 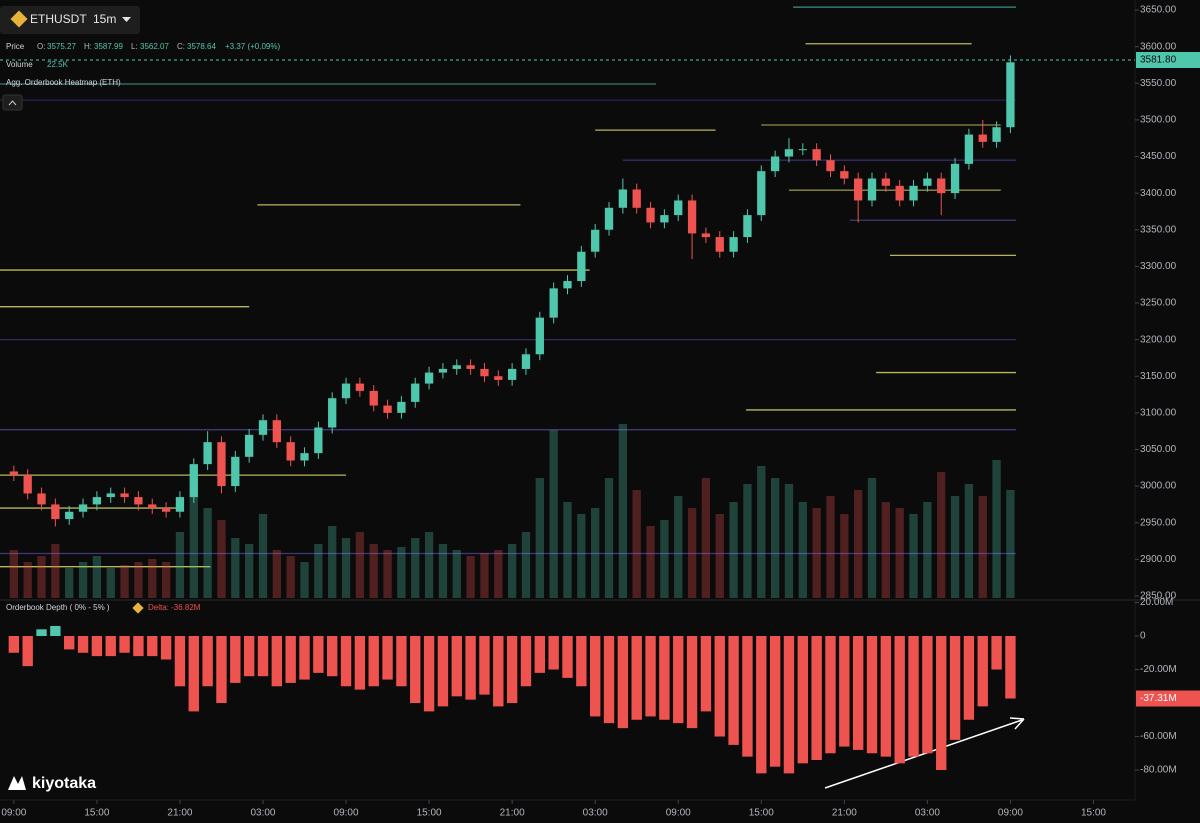 What do you see at coordinates (15, 46) in the screenshot?
I see `price-label: Price` at bounding box center [15, 46].